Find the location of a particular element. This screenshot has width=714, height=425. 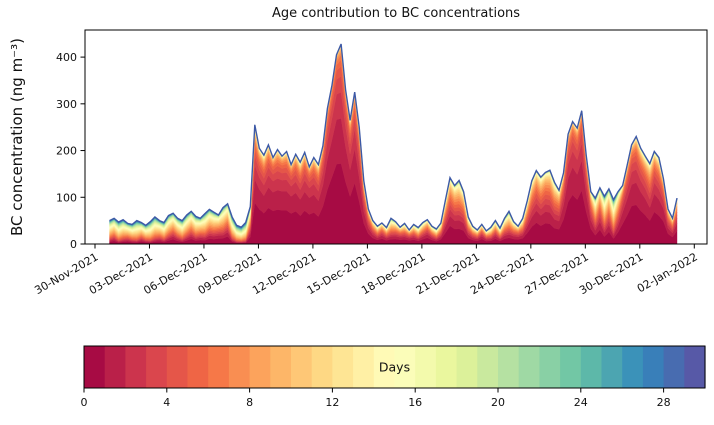

y-tick-label: 200 is located at coordinates (66, 151).